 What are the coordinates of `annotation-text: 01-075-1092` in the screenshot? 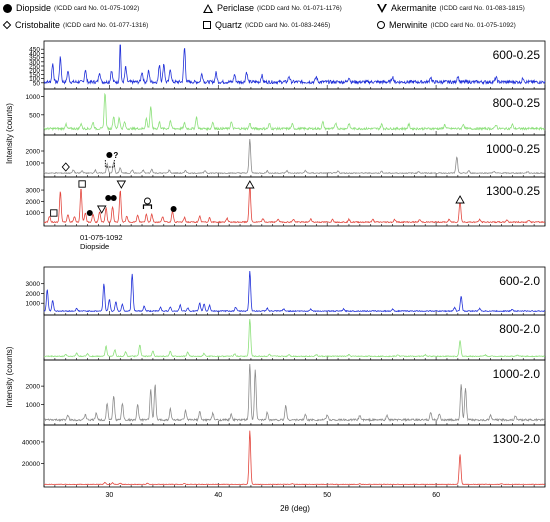 It's located at (101, 237).